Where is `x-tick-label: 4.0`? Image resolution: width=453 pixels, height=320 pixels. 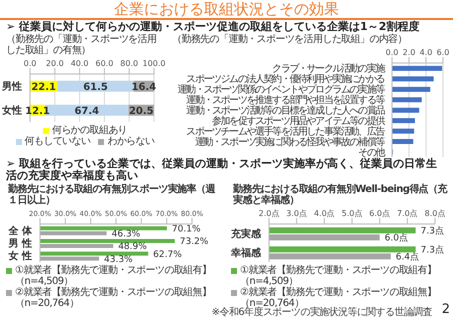 x-tick-label: 4.0 is located at coordinates (426, 52).